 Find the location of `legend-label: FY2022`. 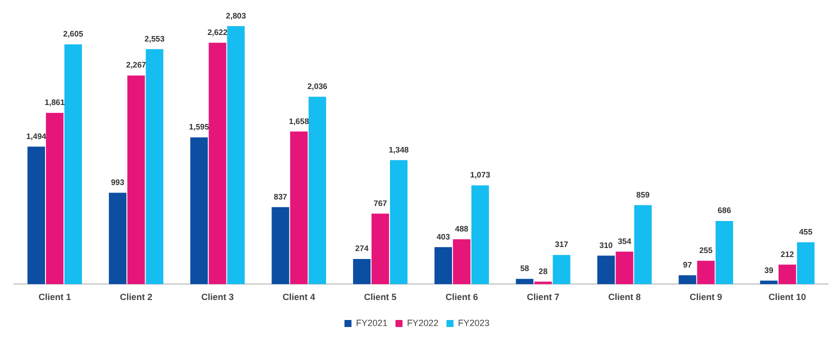

legend-label: FY2022 is located at coordinates (422, 323).